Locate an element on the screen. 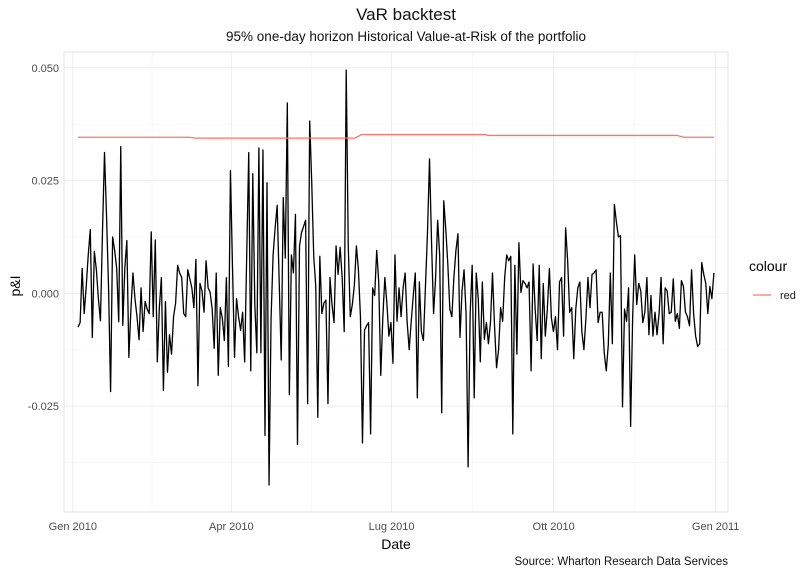  x-axis-ticks: Gen 2010 Apr 2010 Lug 2010 Ott 2010 Gen 2011 is located at coordinates (394, 527).